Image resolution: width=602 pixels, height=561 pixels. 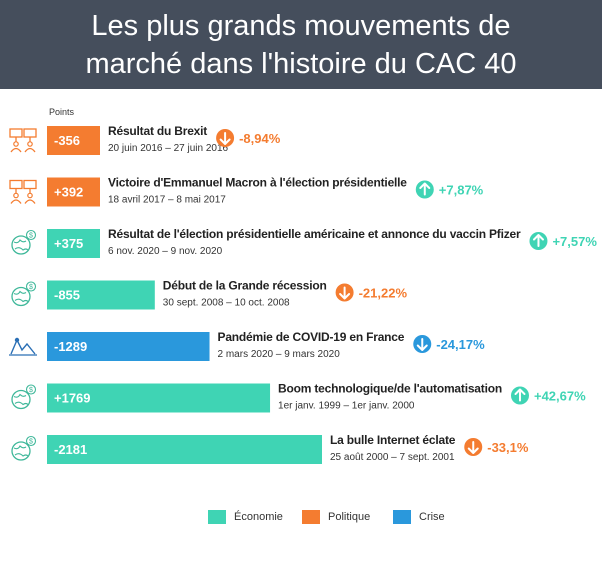 What do you see at coordinates (560, 396) in the screenshot?
I see `change-percent: +42,67%` at bounding box center [560, 396].